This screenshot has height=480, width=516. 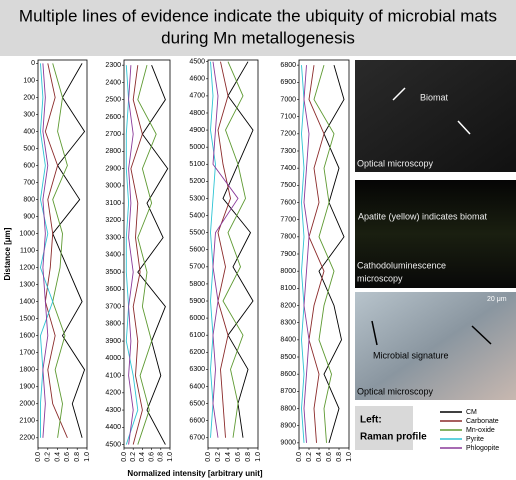 I want to click on y-tick-label: 7200, so click(x=288, y=134).